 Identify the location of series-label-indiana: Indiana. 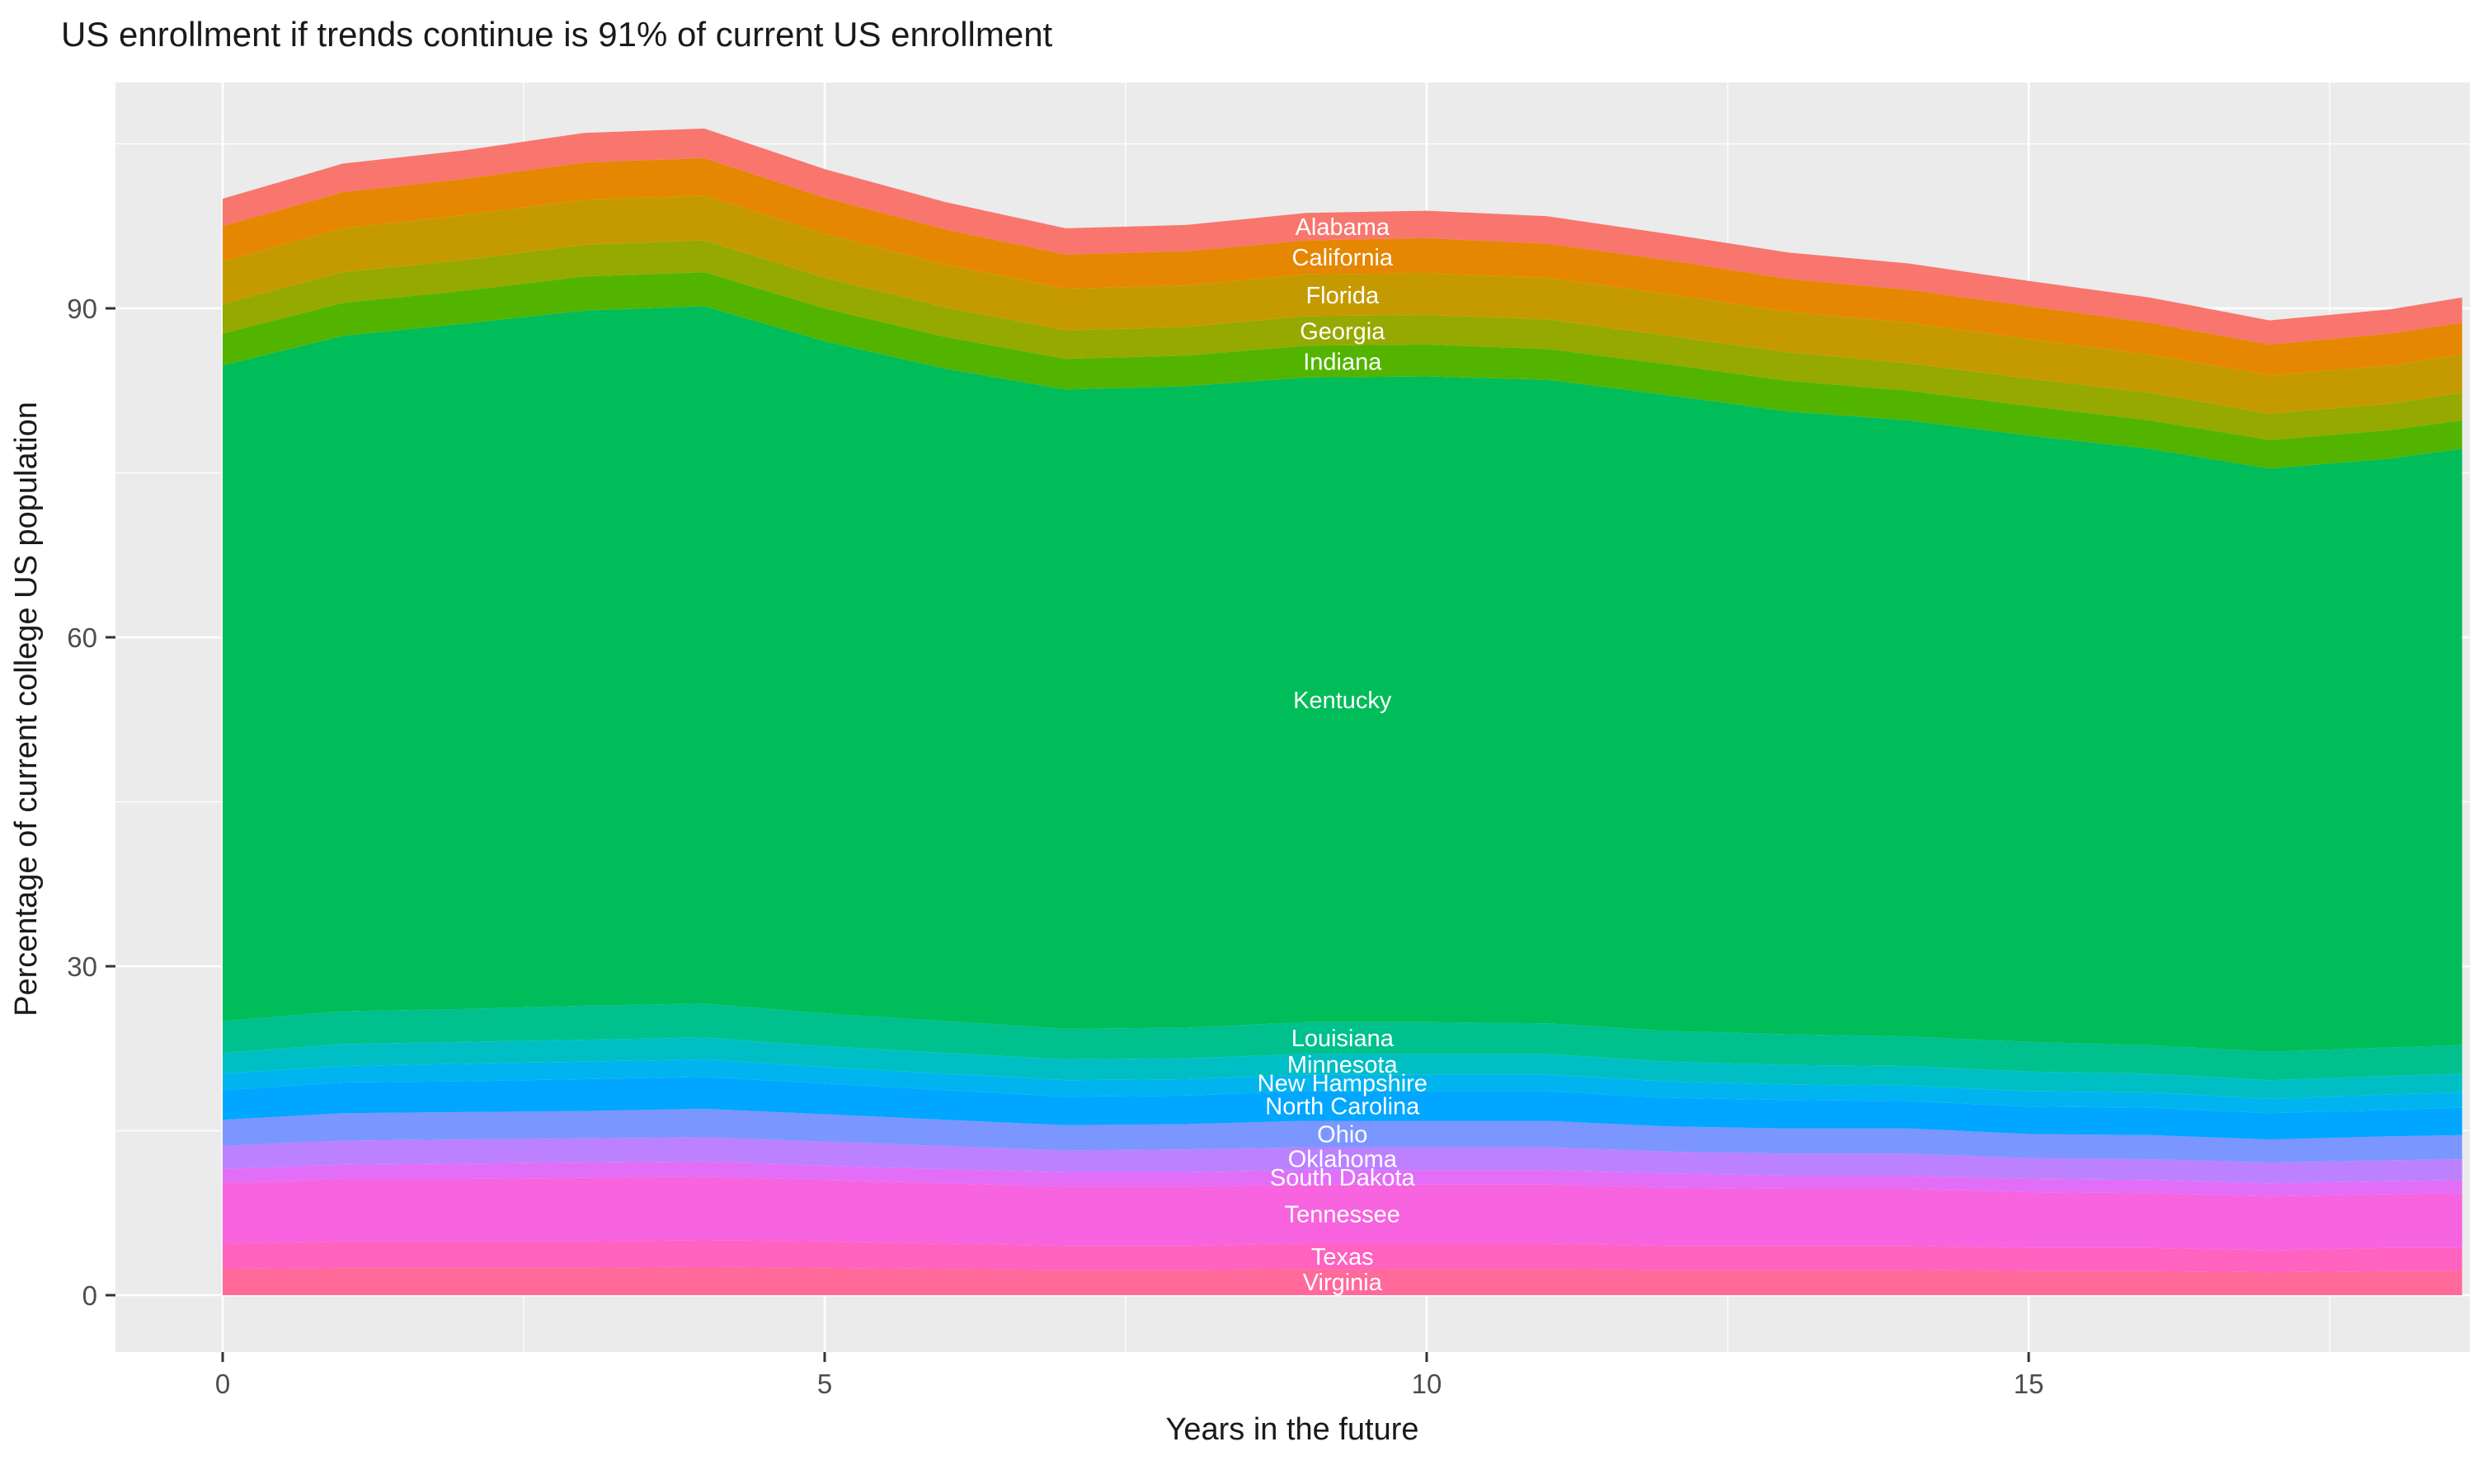
(1342, 363).